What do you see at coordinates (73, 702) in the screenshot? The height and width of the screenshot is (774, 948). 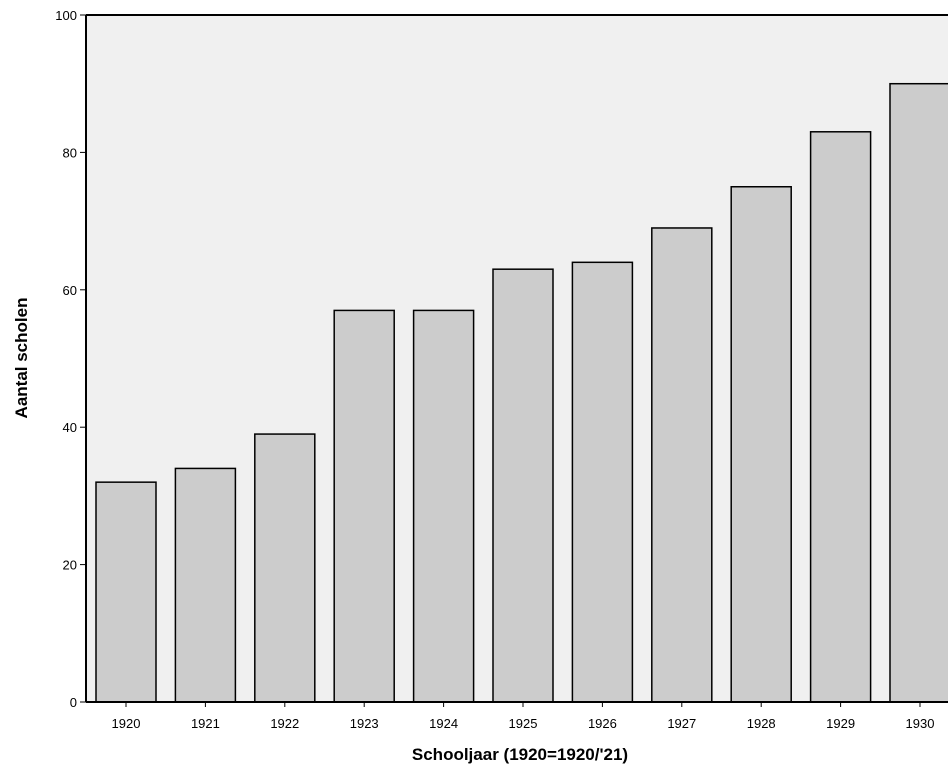 I see `y-tick-label: 0` at bounding box center [73, 702].